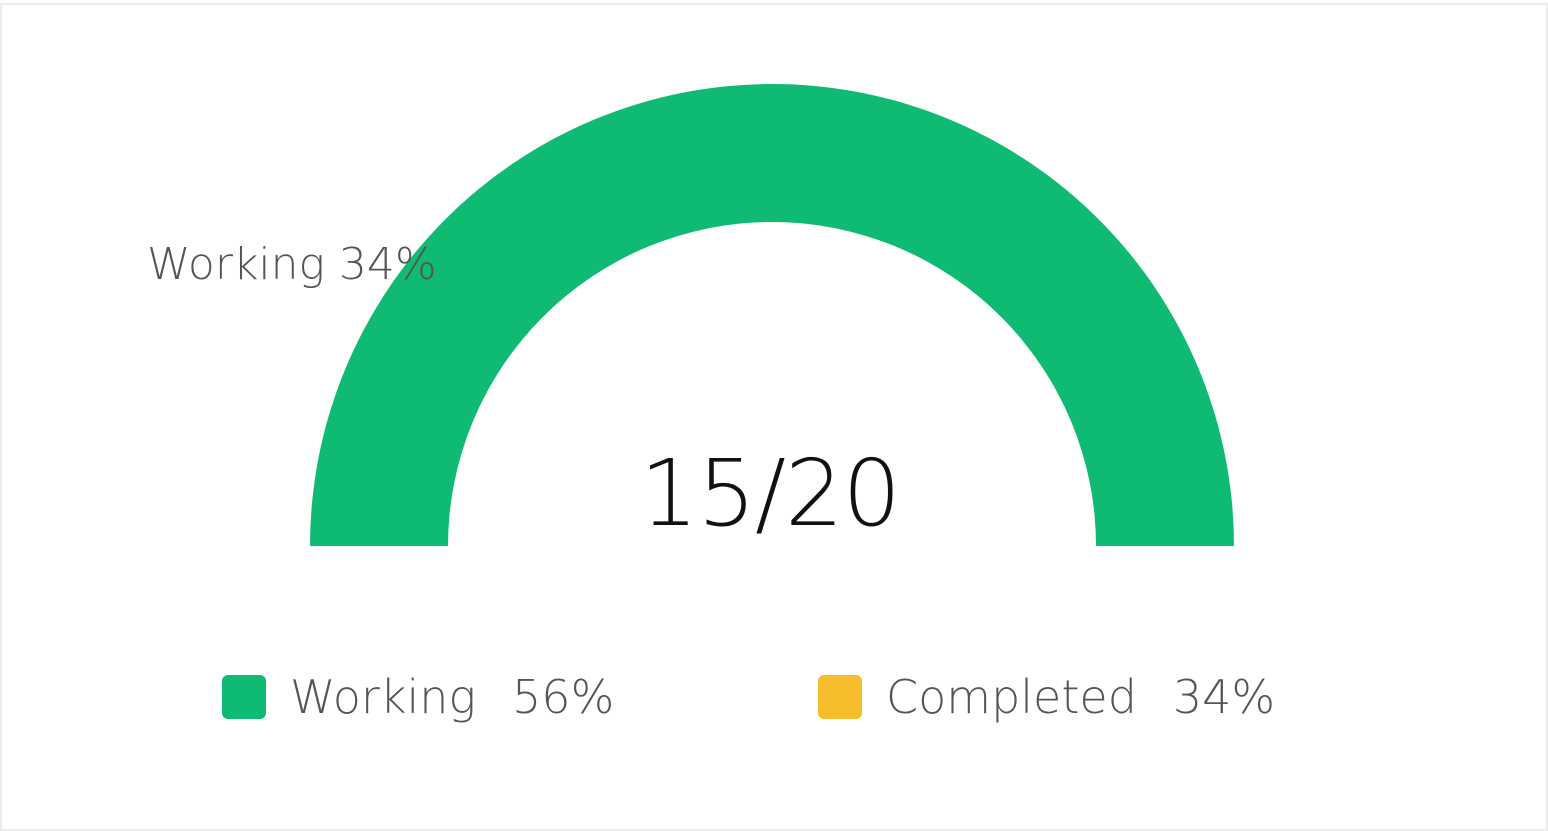 Image resolution: width=1548 pixels, height=831 pixels. I want to click on chart-legend: Working 56% Completed 34%, so click(775, 697).